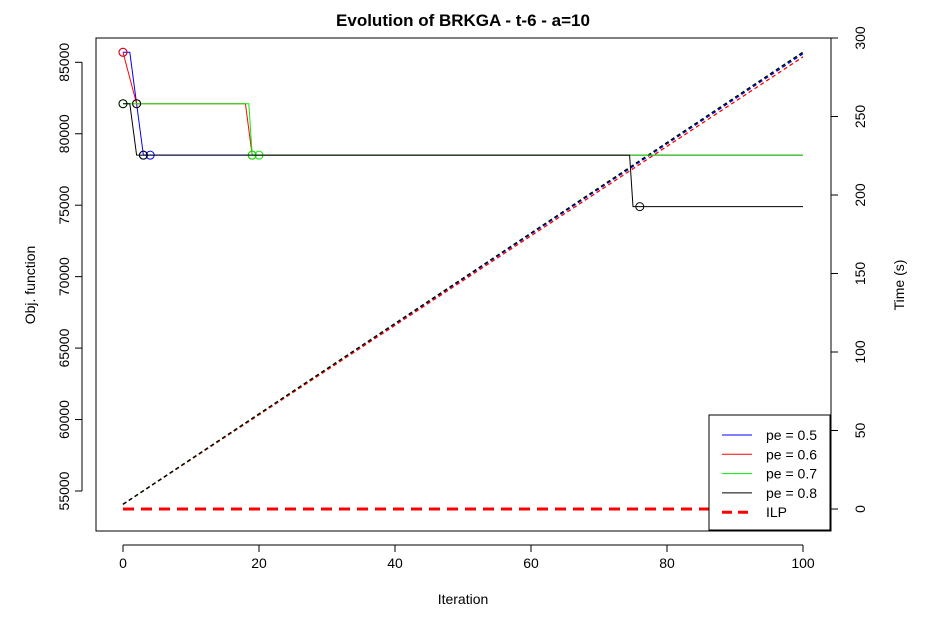 This screenshot has height=627, width=927. Describe the element at coordinates (860, 352) in the screenshot. I see `y2-tick-label: 100` at that location.